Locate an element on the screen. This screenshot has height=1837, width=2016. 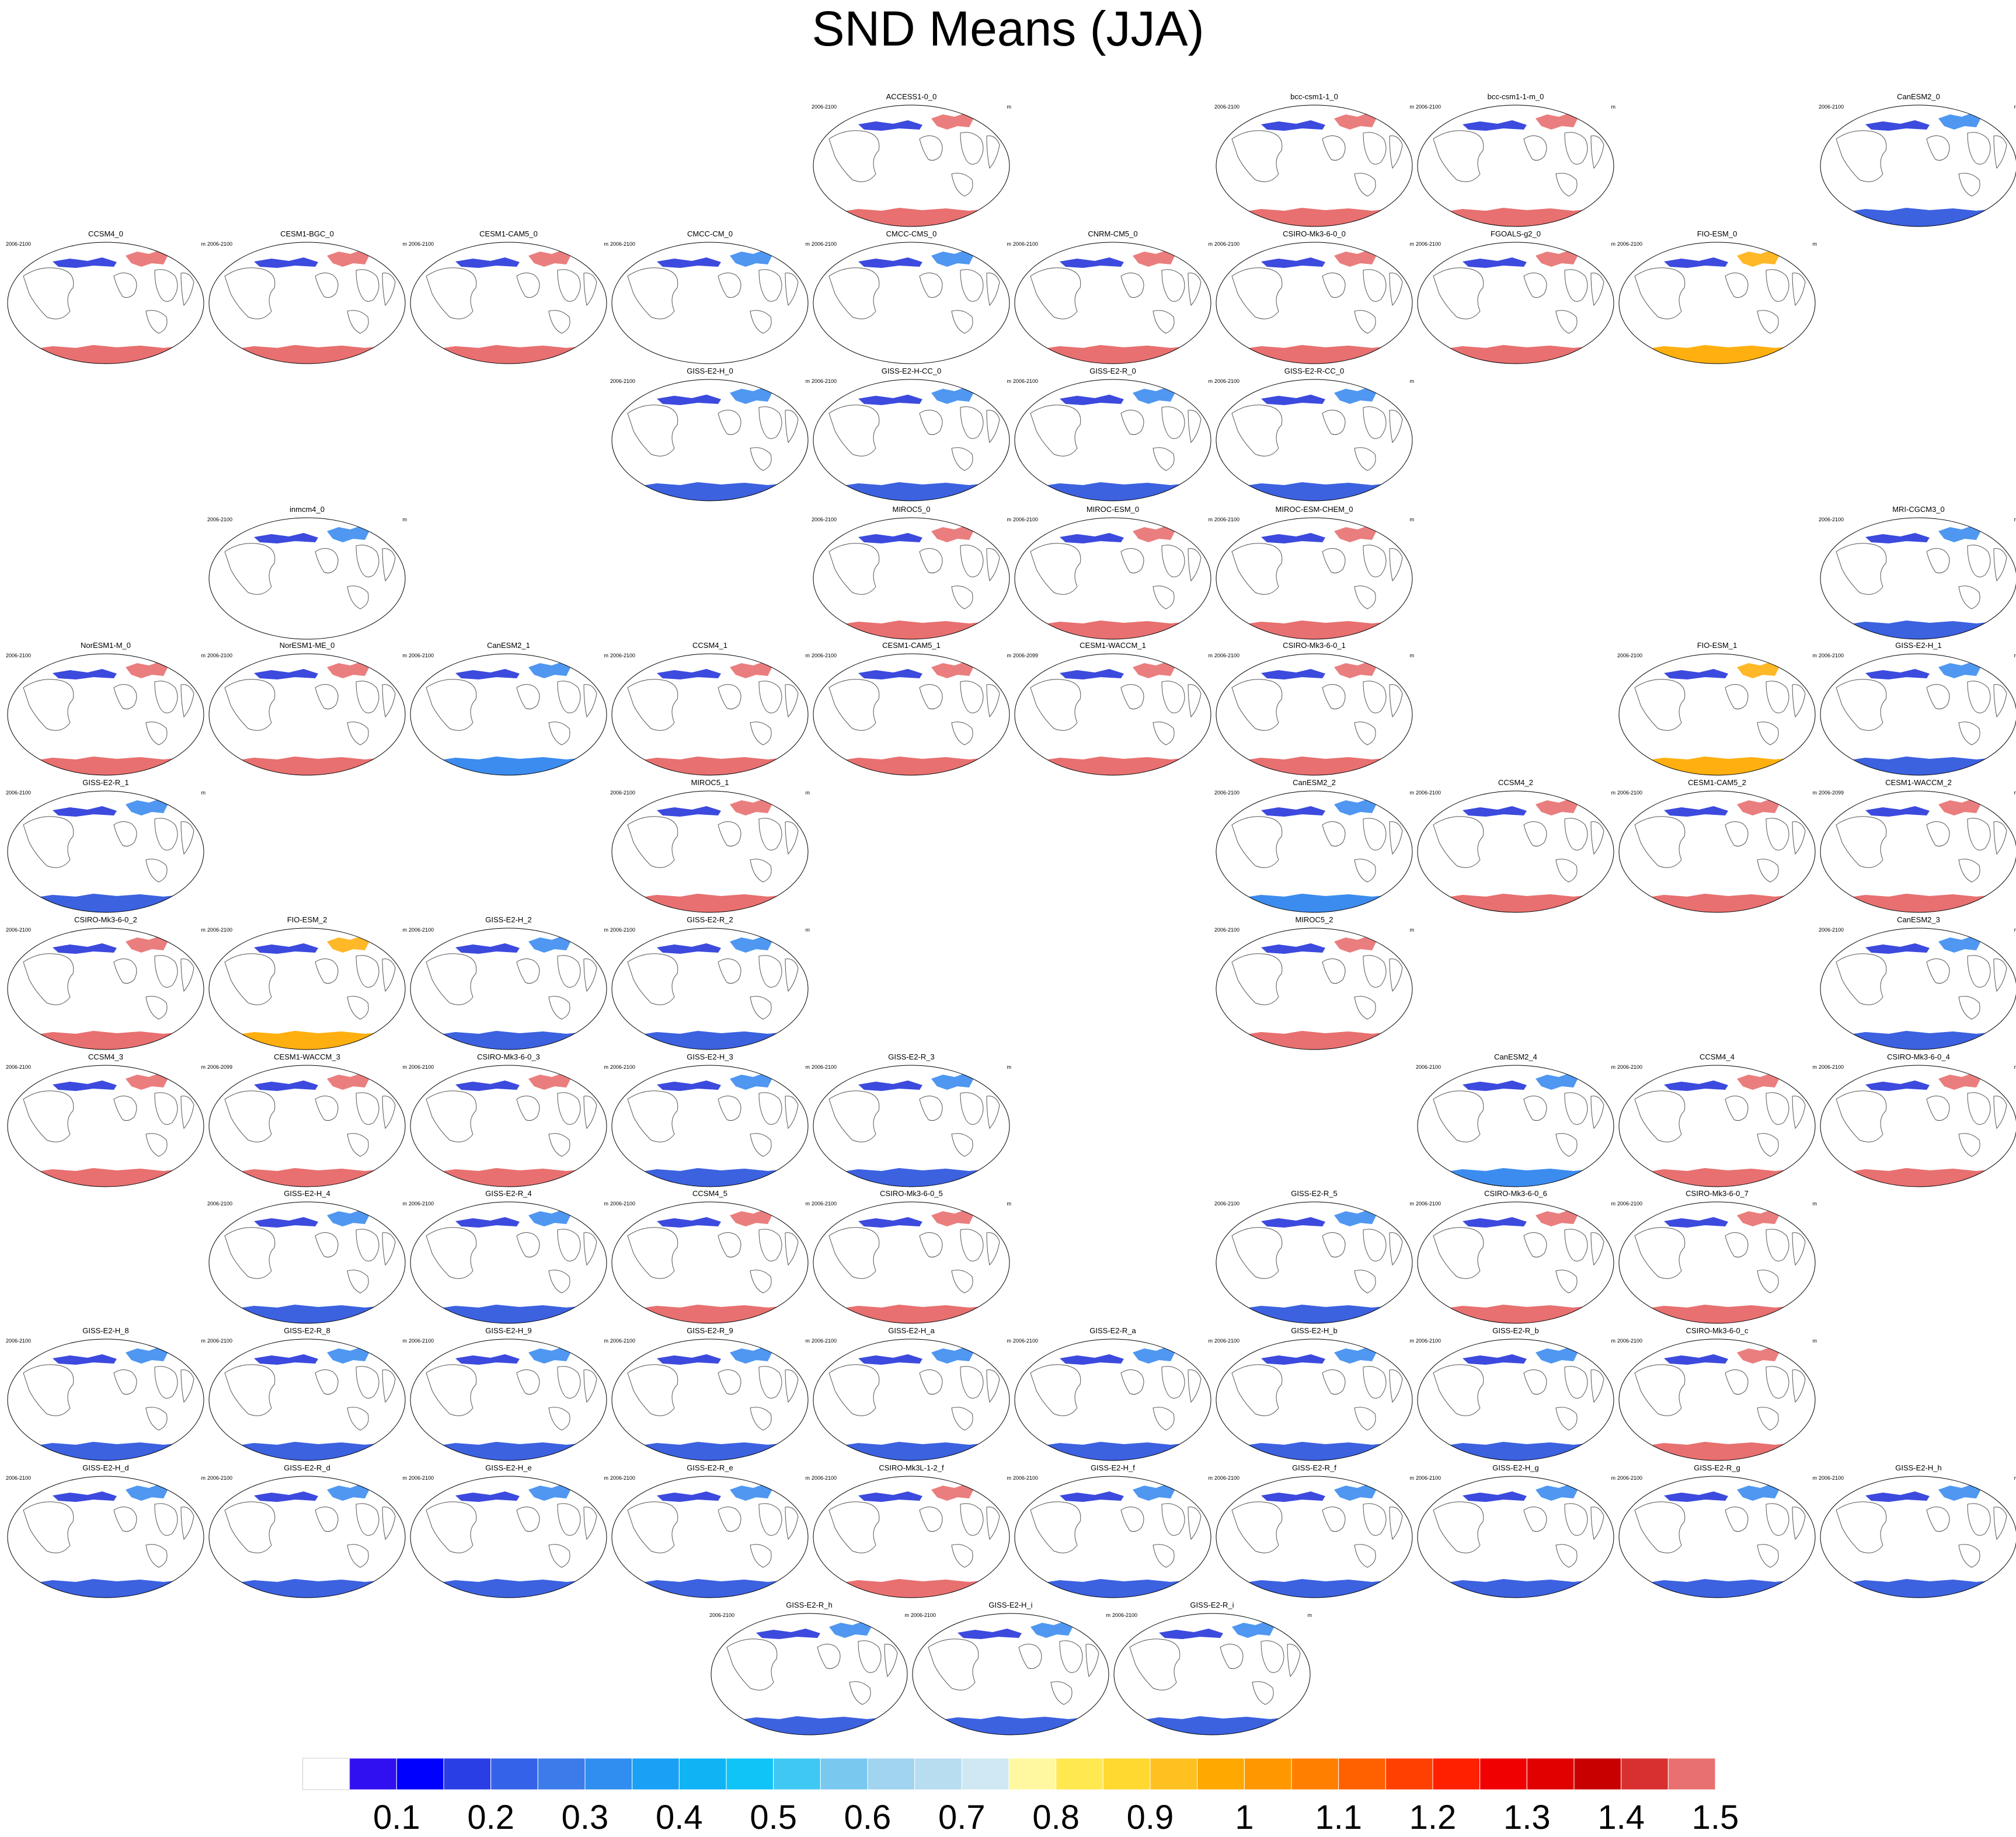
panel-title: GISS-E2-H_f is located at coordinates (1113, 1467).